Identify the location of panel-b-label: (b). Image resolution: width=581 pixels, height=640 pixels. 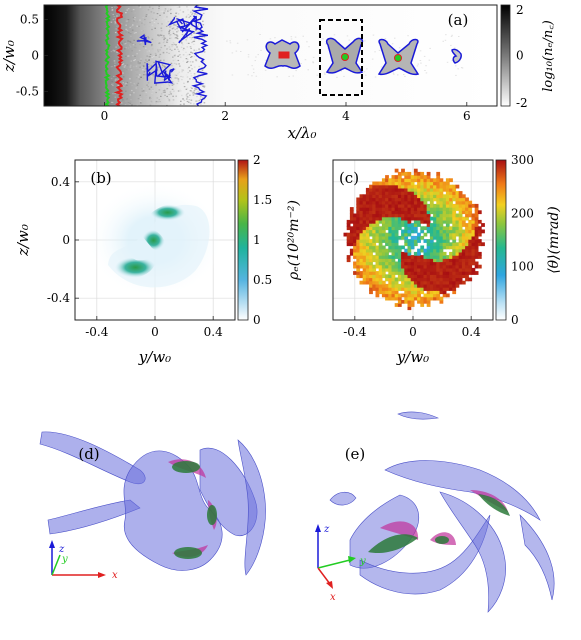
(100, 178).